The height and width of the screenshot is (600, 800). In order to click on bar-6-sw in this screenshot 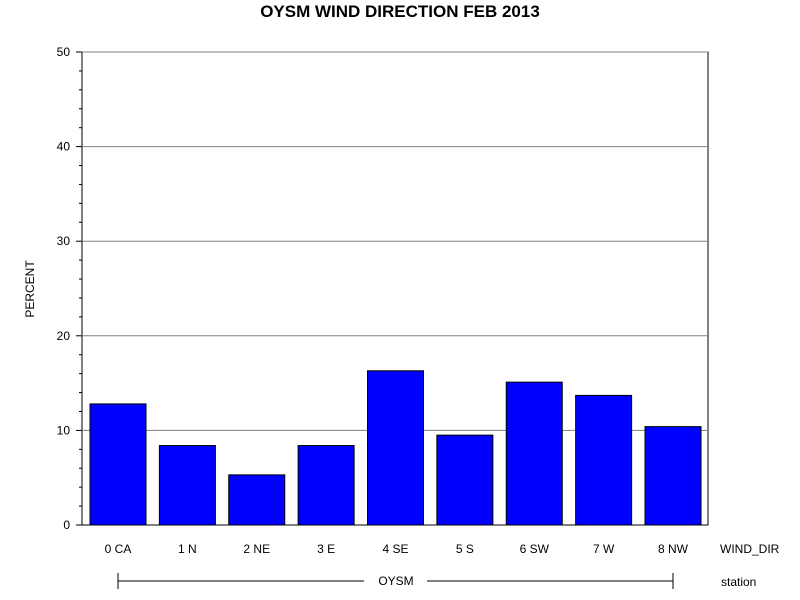, I will do `click(534, 453)`.